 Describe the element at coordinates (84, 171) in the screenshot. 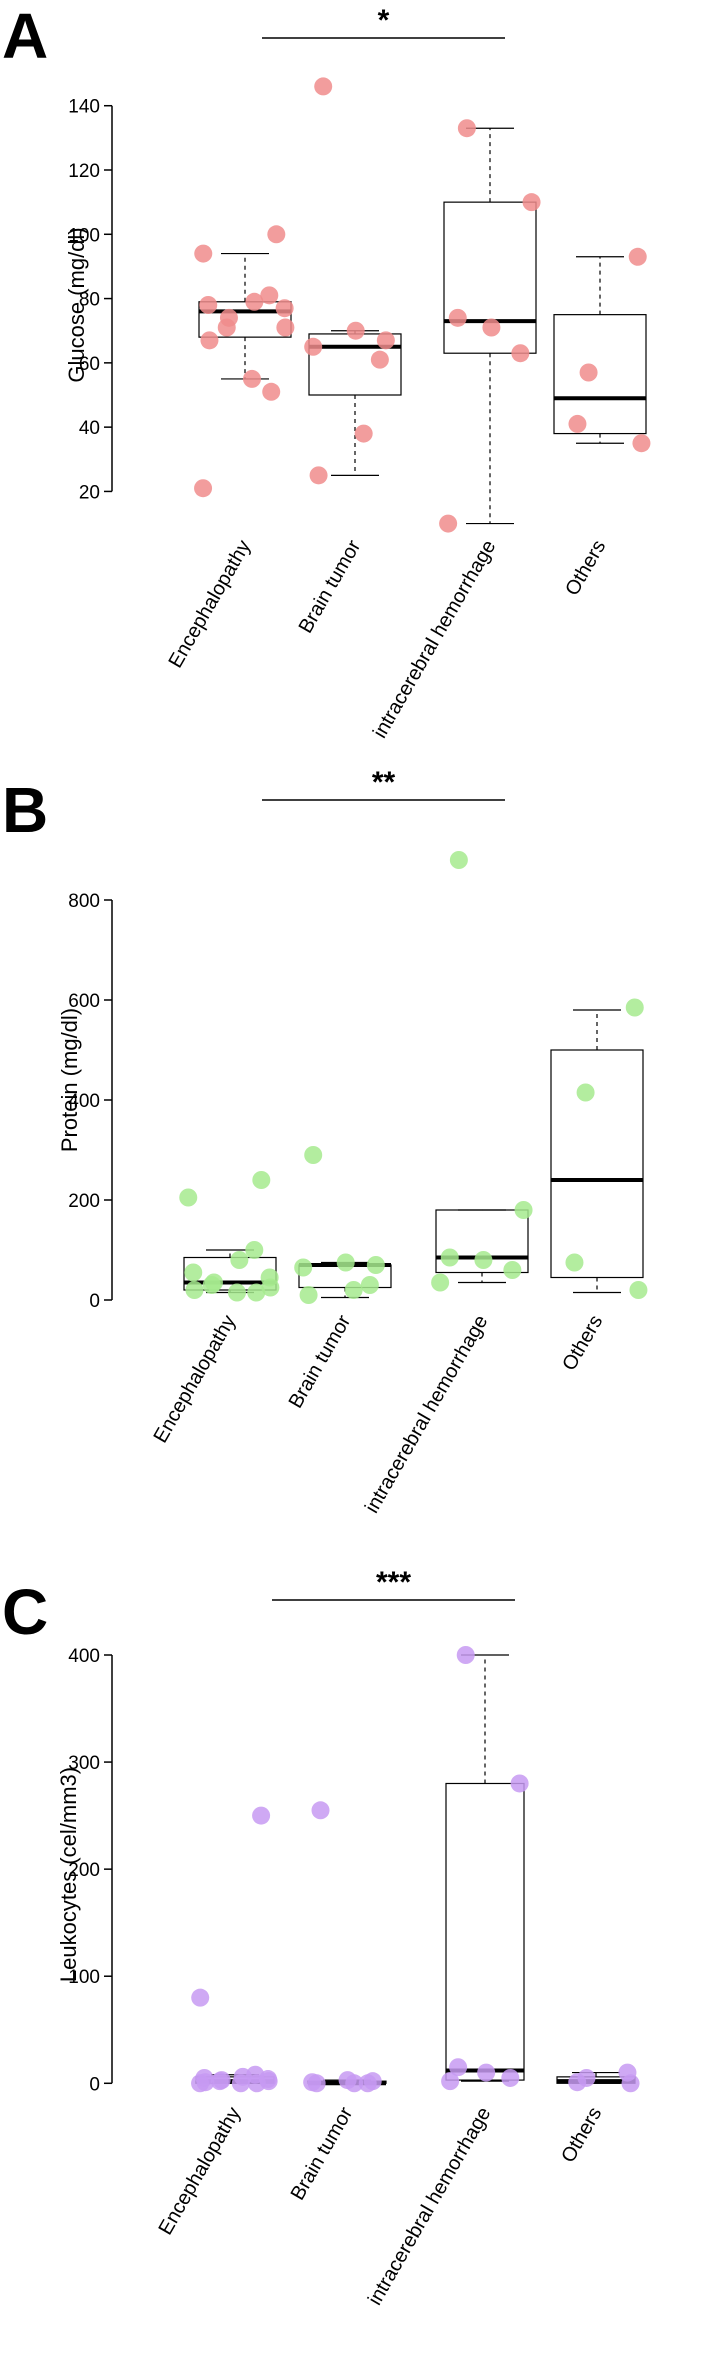

I see `y-tick-label: 120` at that location.